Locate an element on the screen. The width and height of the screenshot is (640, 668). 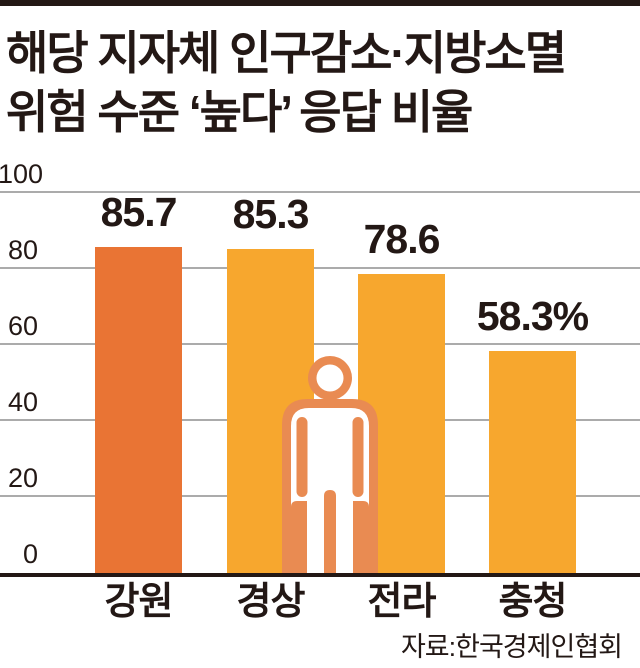
y-tick-label-40: 40 is located at coordinates (22, 402).